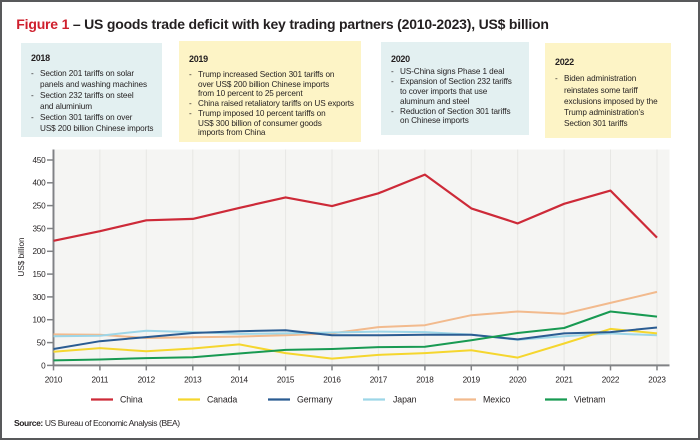 This screenshot has width=700, height=440. Describe the element at coordinates (41, 343) in the screenshot. I see `svg-text: 50` at that location.